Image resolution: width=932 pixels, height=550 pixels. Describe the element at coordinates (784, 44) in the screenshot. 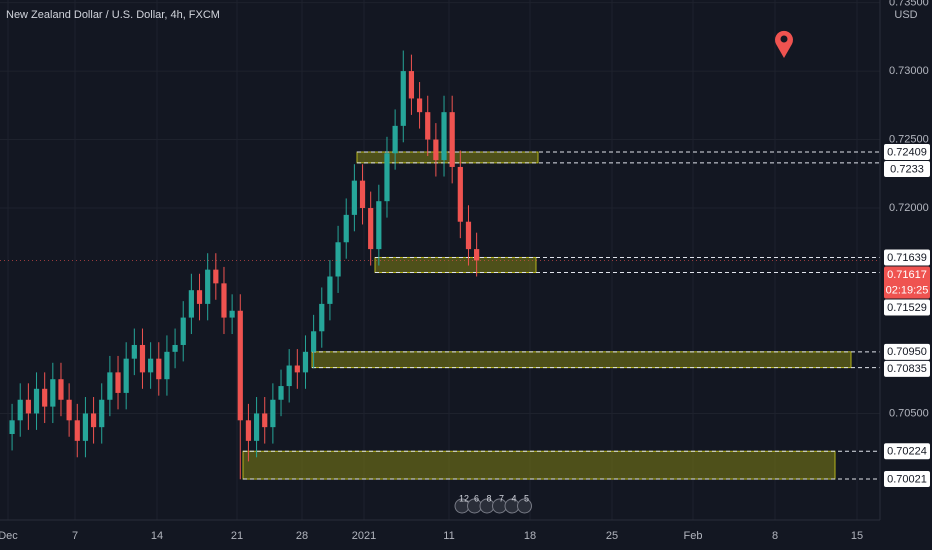

I see `alert-pin` at that location.